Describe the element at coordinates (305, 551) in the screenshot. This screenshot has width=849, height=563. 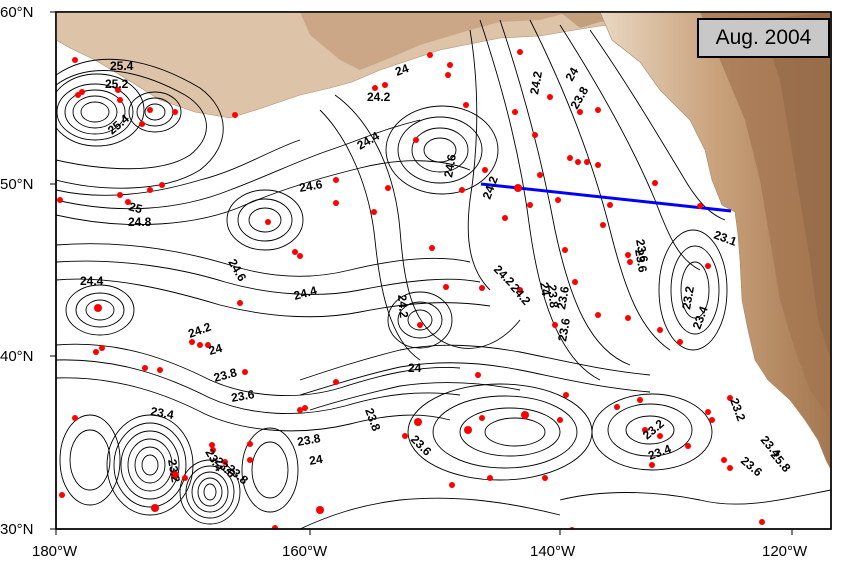
I see `lon-label: 160°W` at that location.